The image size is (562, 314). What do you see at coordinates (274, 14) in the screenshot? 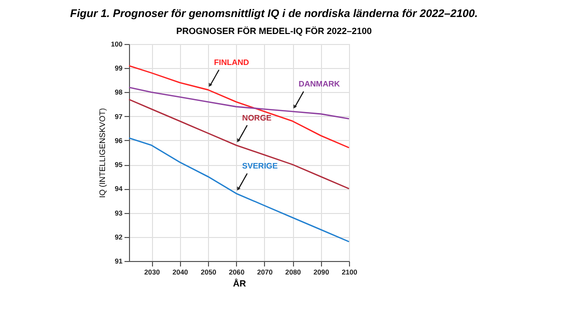
I see `chart-title: Figur 1. Prognoser för genomsnittligt IQ i de nordiska länderna för 2022–2100.` at bounding box center [274, 14].